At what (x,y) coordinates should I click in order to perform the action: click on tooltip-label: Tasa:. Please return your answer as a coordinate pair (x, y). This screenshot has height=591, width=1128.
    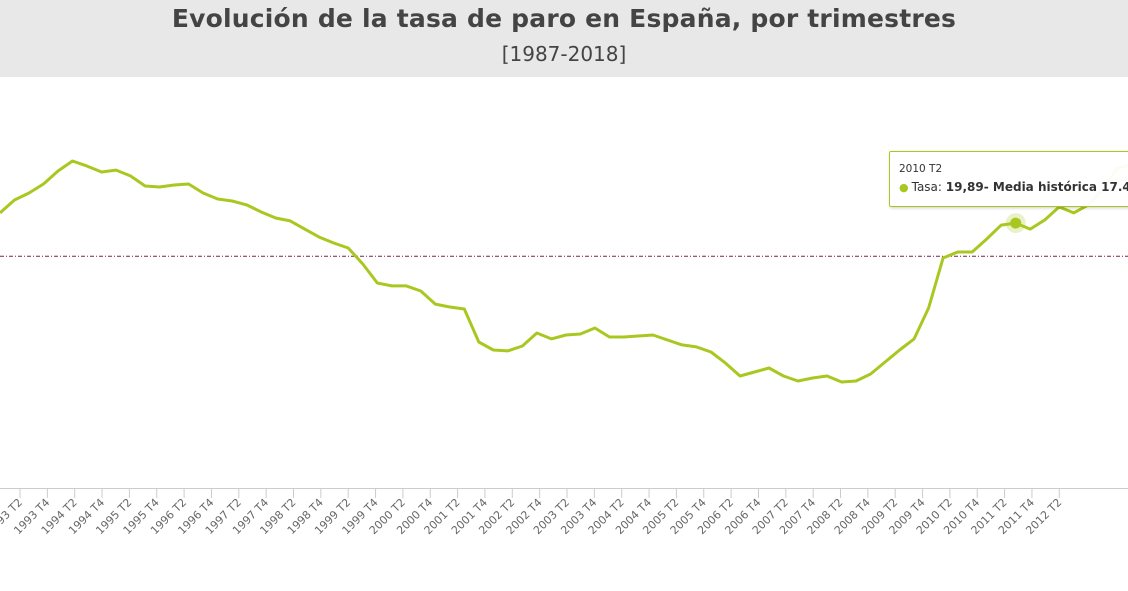
    Looking at the image, I should click on (928, 187).